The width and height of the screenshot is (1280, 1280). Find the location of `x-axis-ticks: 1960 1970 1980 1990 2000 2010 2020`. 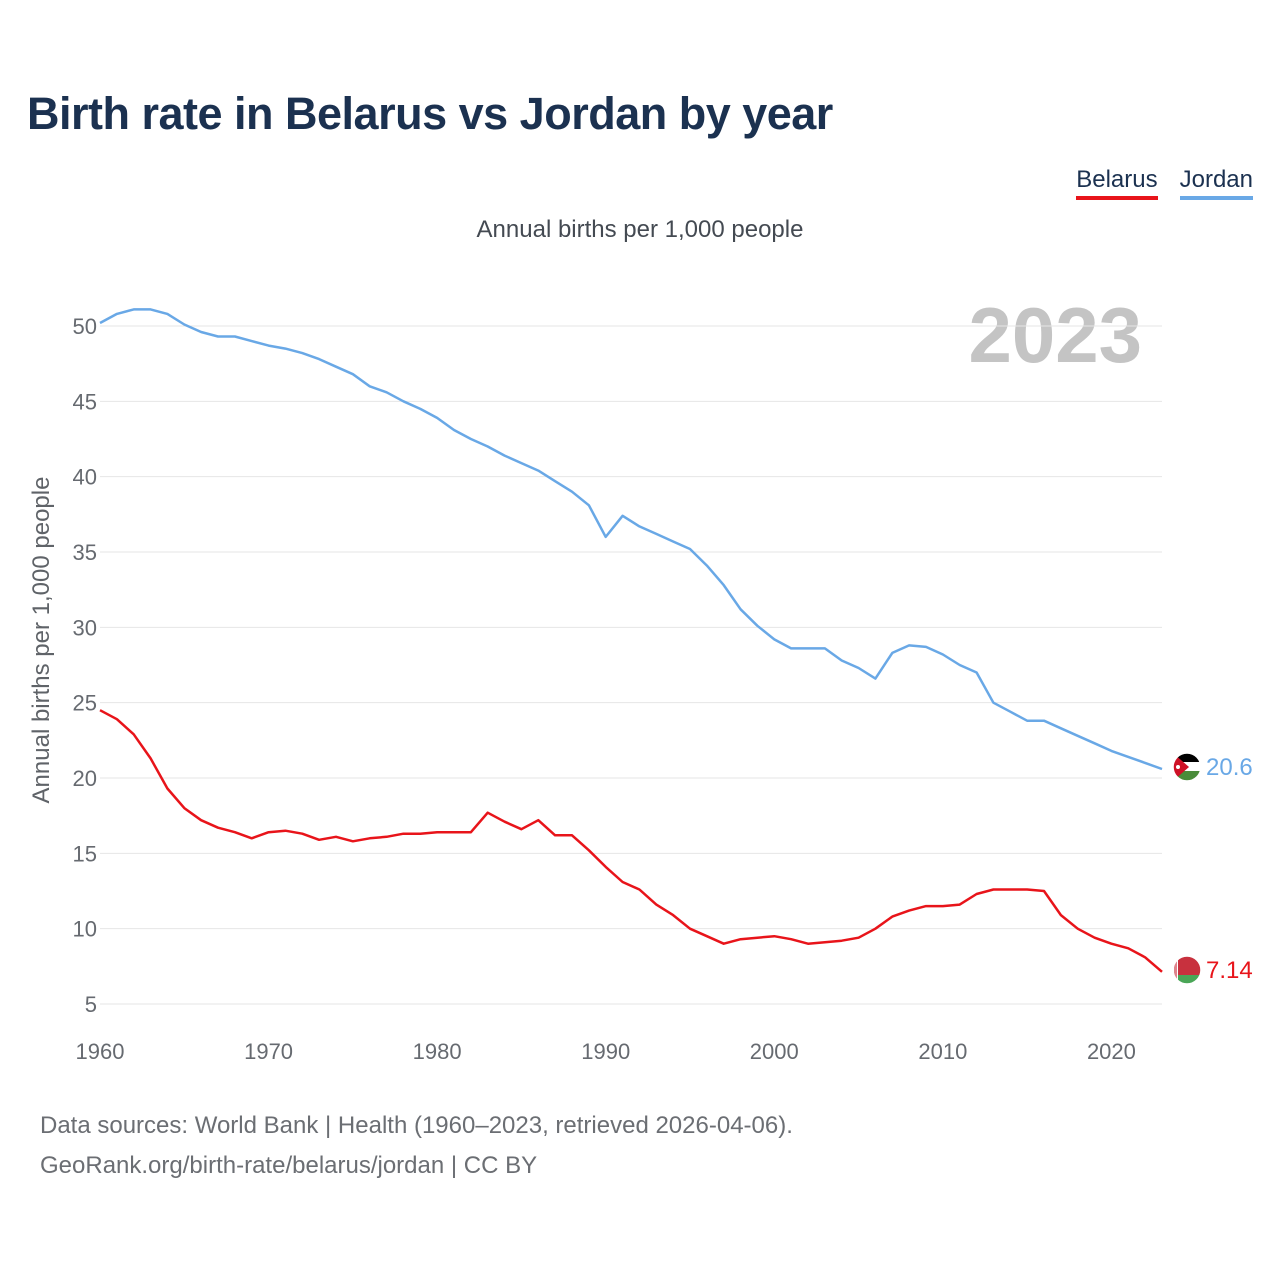

x-axis-ticks: 1960 1970 1980 1990 2000 2010 2020 is located at coordinates (606, 1051).